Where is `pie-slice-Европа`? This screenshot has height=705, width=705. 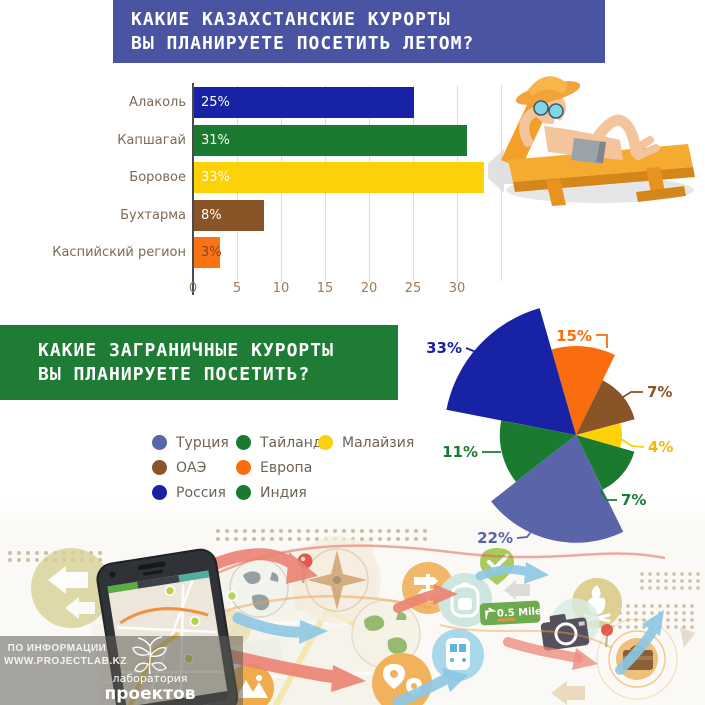
pie-slice-Европа is located at coordinates (583, 390).